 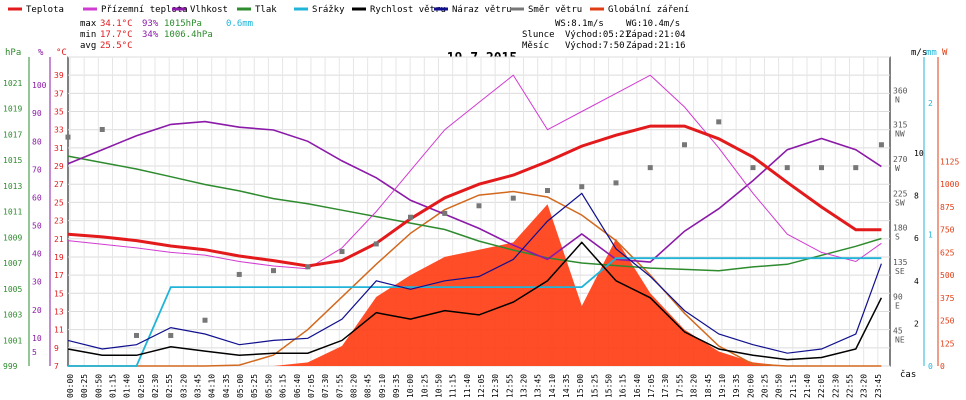 I want to click on x-tick-label: 18:45, so click(x=708, y=386).